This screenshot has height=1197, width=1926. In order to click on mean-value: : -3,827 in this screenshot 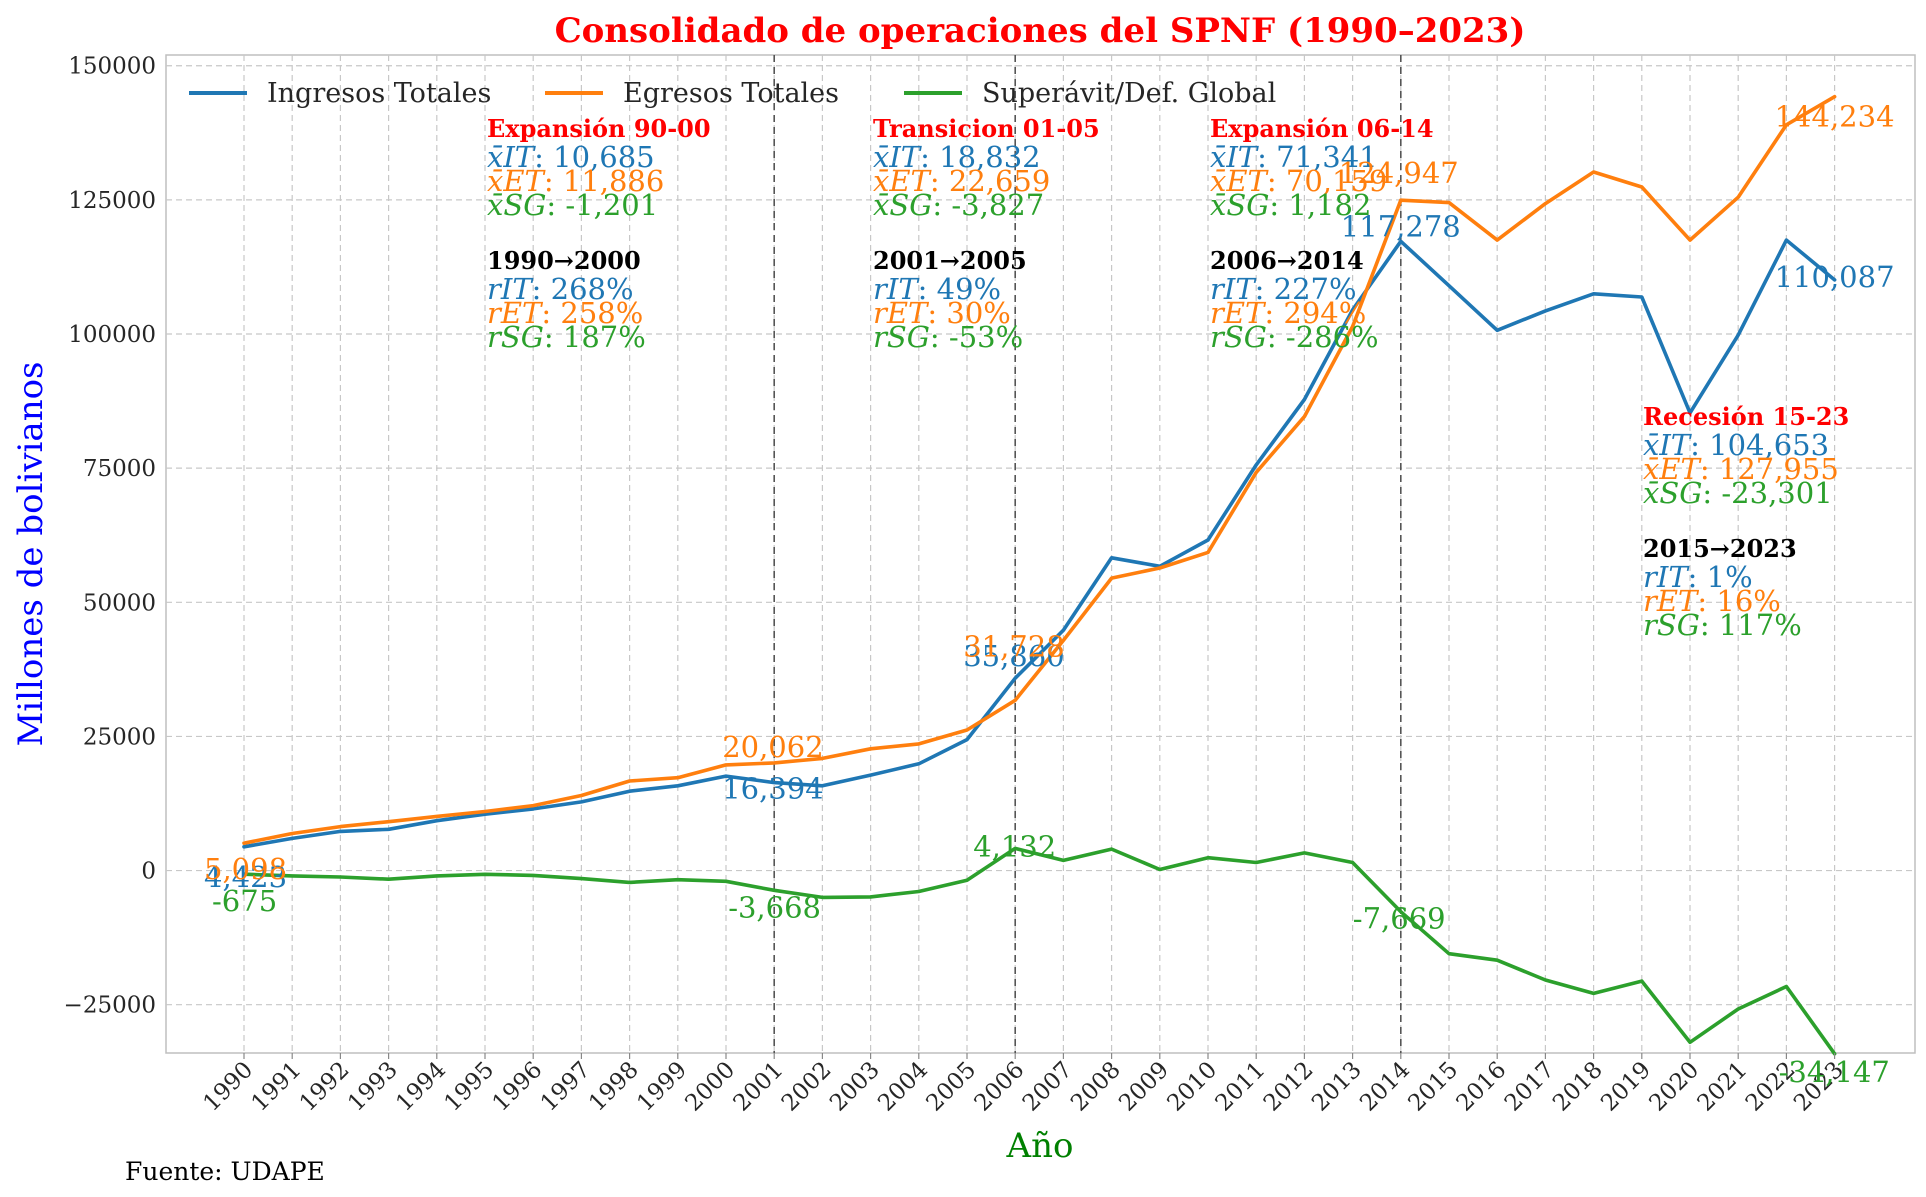, I will do `click(988, 205)`.